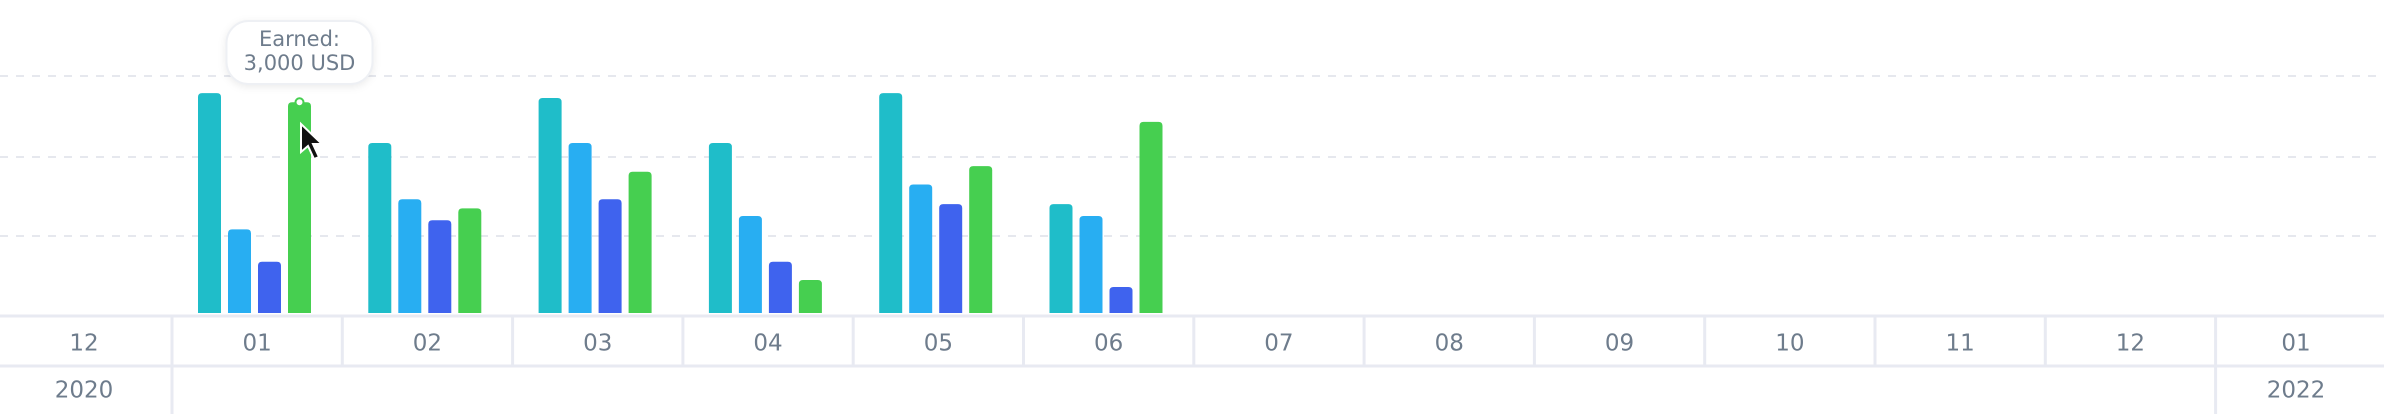  I want to click on x-tick-label: 07, so click(1278, 344).